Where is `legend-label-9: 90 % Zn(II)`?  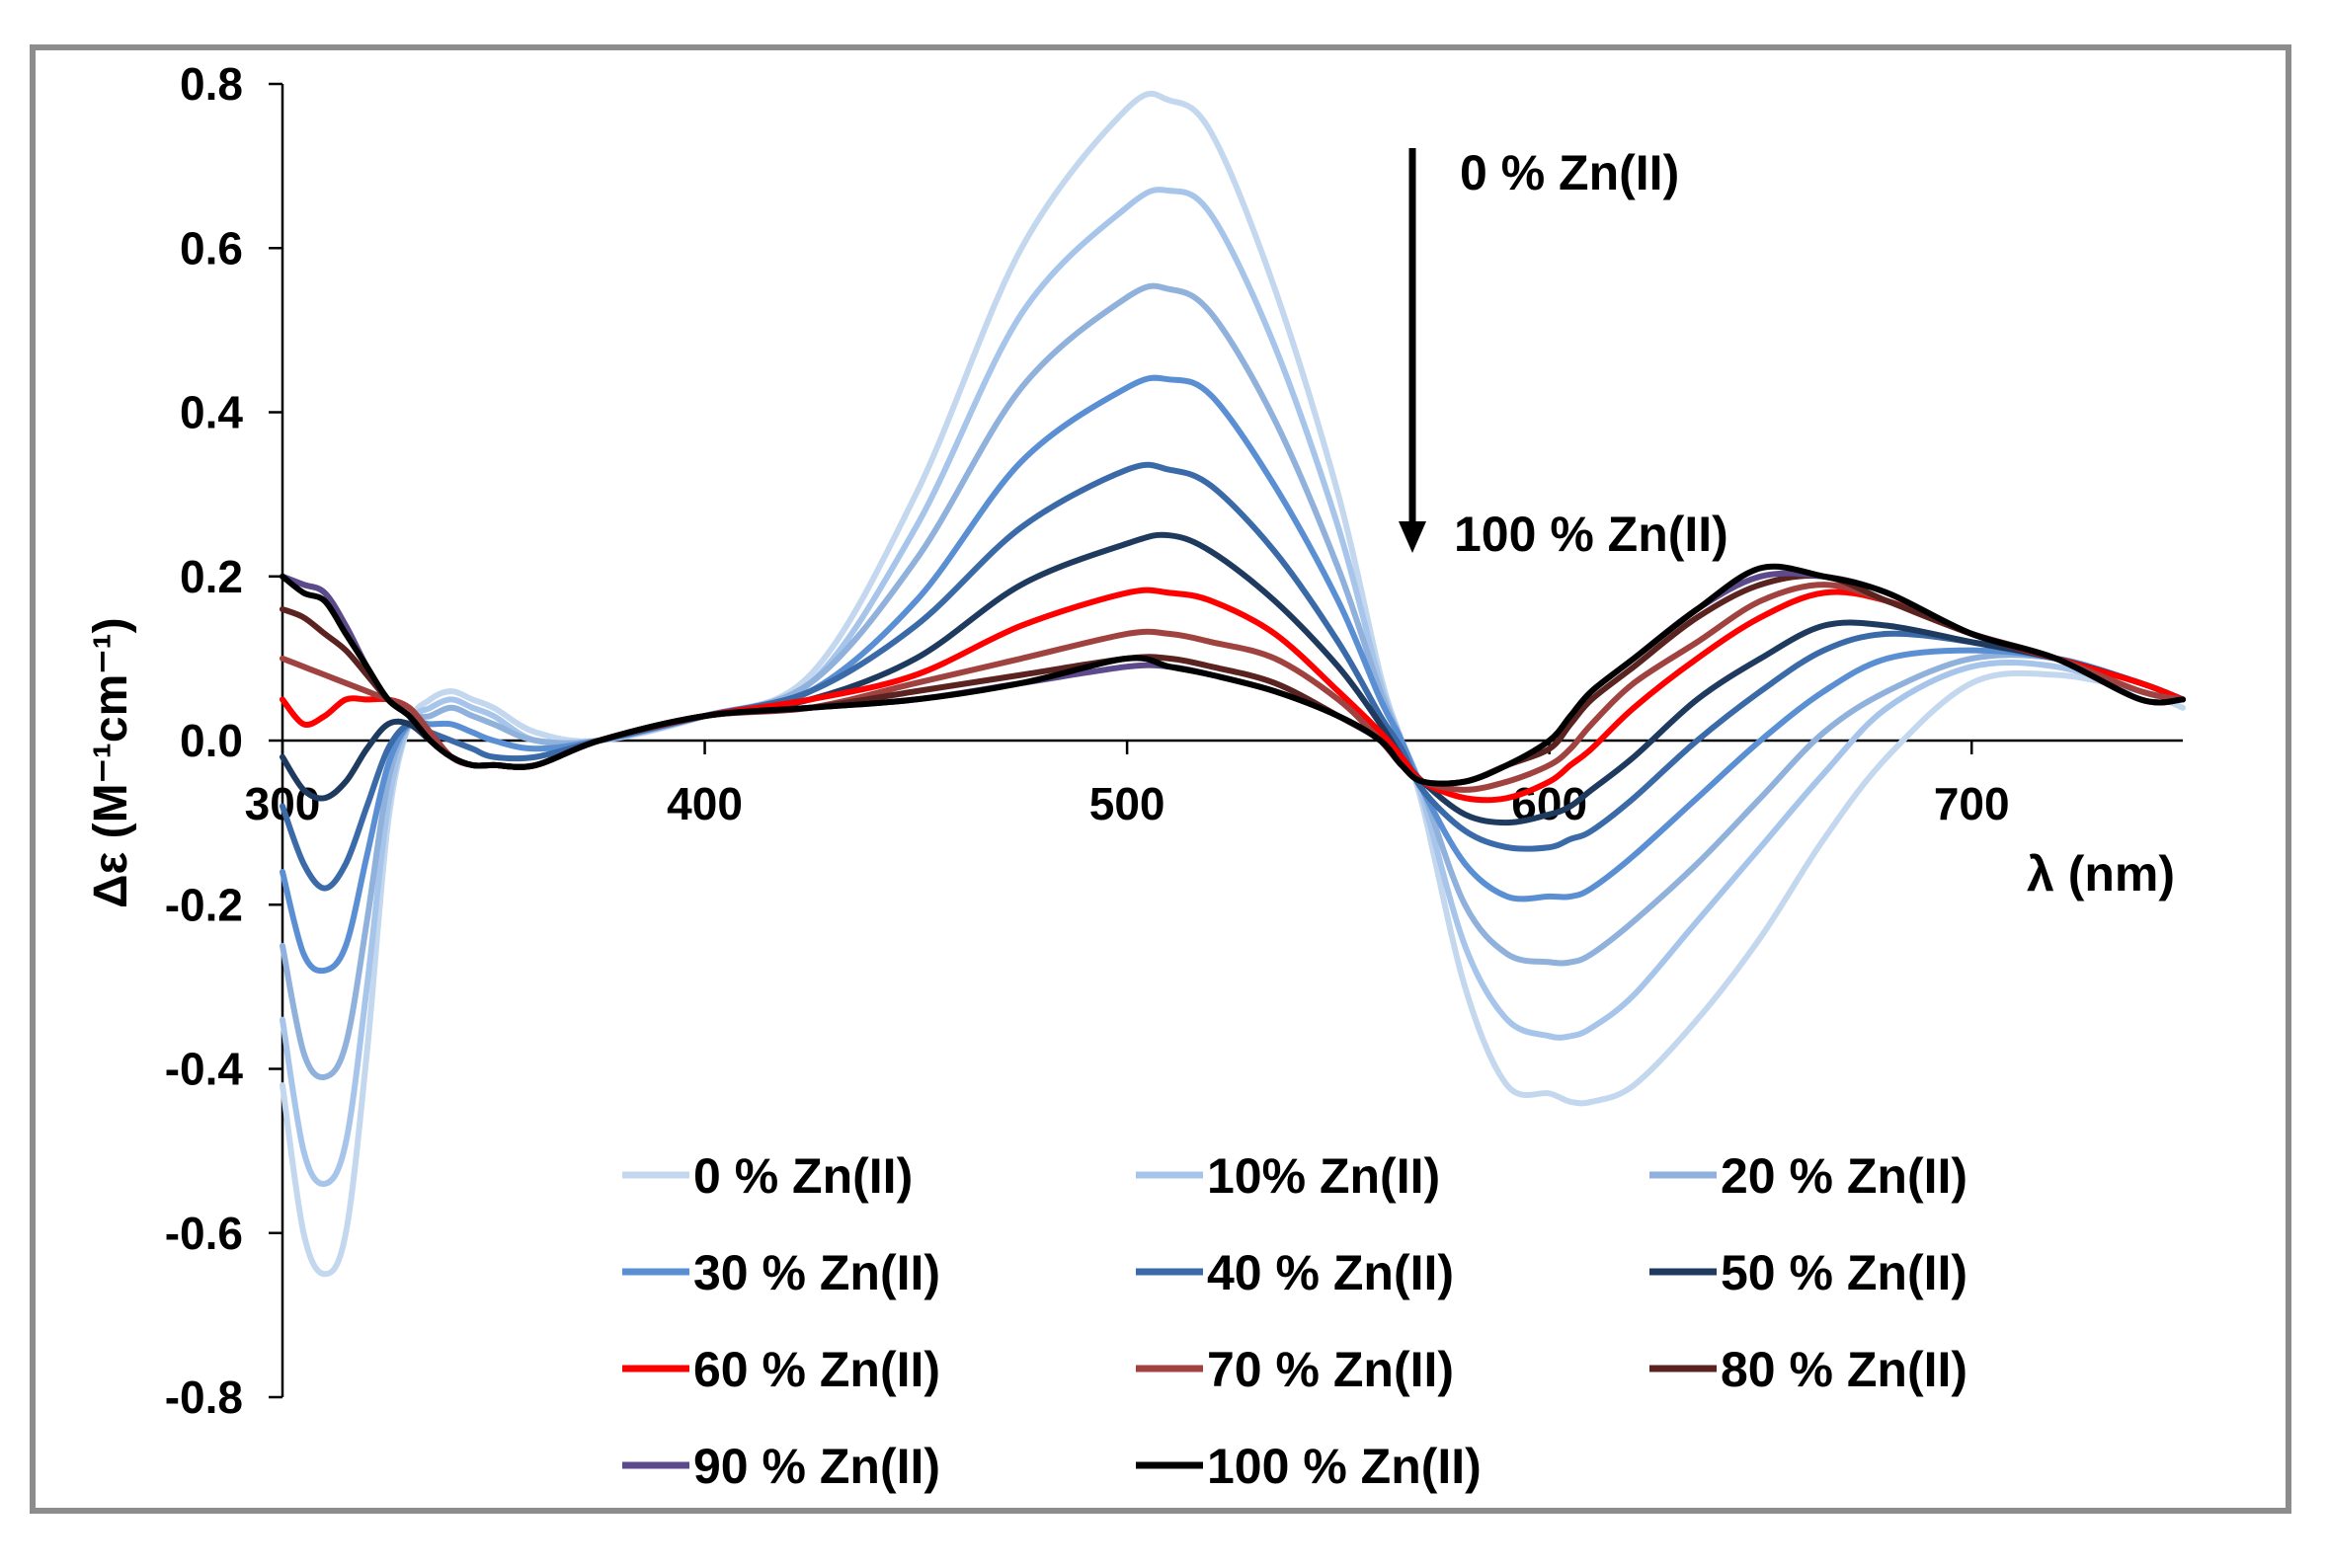 legend-label-9: 90 % Zn(II) is located at coordinates (816, 1466).